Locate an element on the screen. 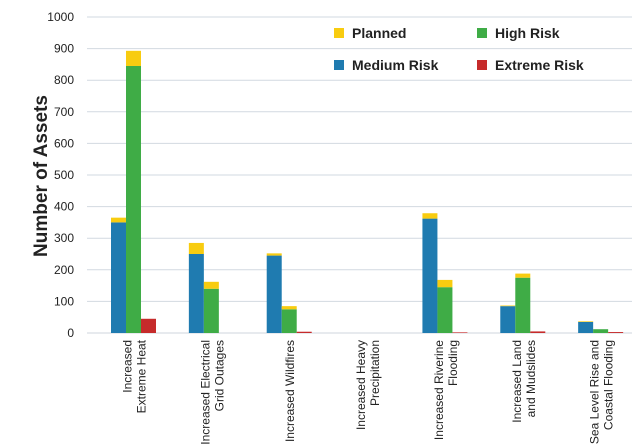 This screenshot has height=448, width=640. legend-label: High Risk is located at coordinates (527, 33).